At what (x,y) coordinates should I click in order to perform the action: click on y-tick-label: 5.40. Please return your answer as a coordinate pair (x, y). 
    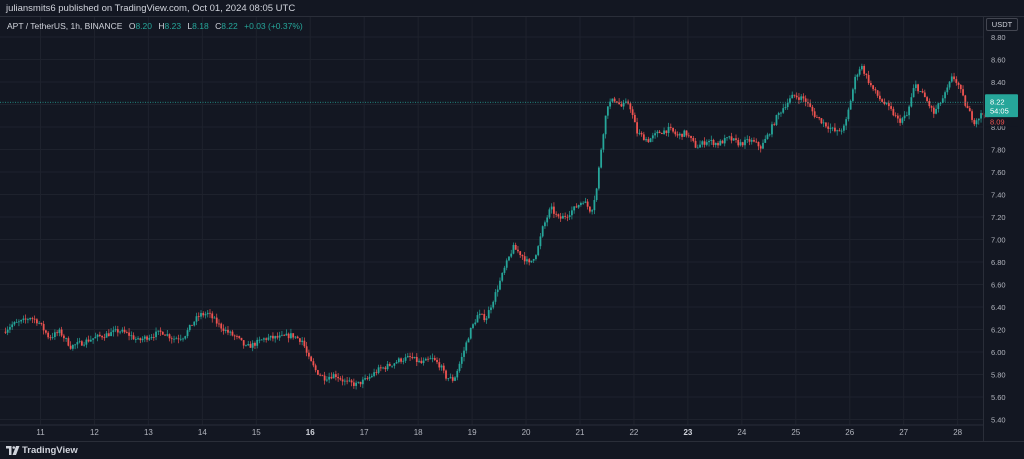
    Looking at the image, I should click on (998, 420).